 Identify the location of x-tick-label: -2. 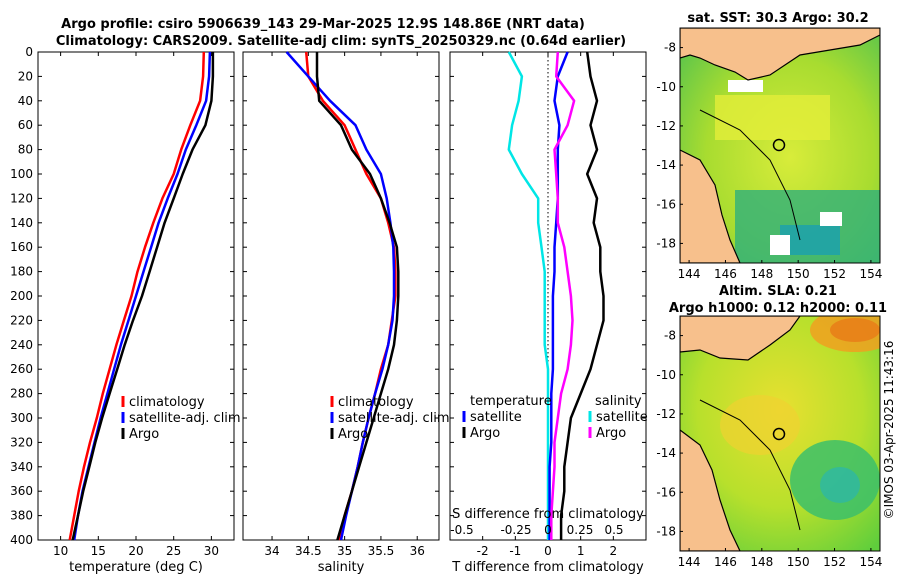
(483, 551).